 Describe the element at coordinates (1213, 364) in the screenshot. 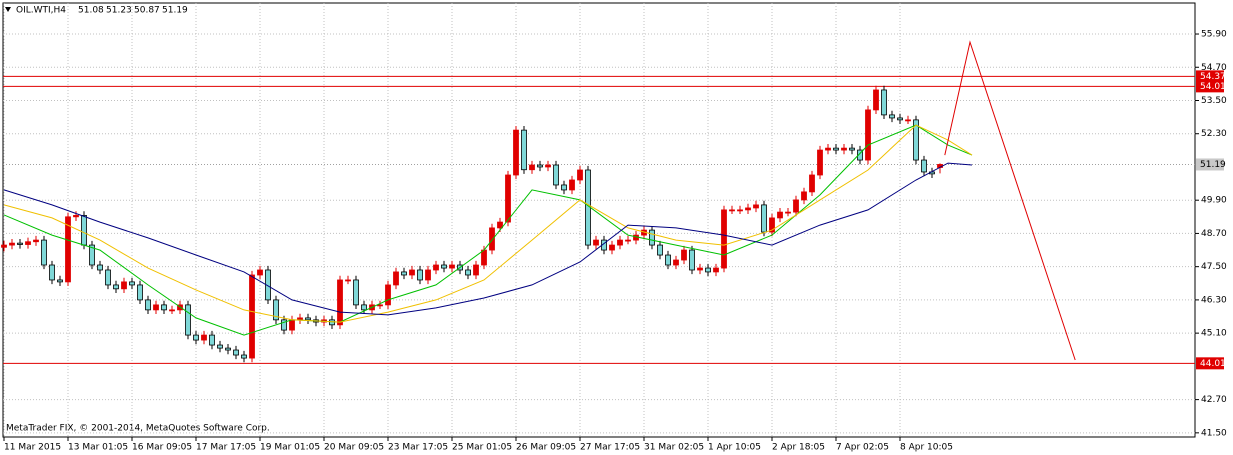

I see `price-box-label: 44.01` at that location.